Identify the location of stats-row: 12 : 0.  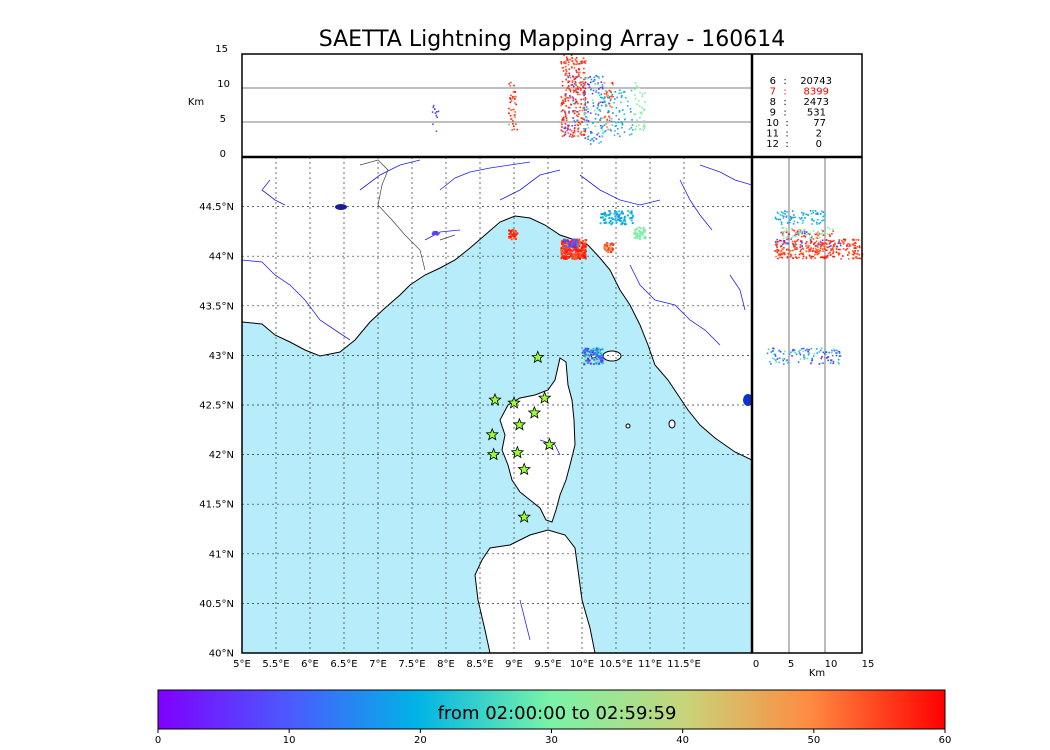
(794, 144).